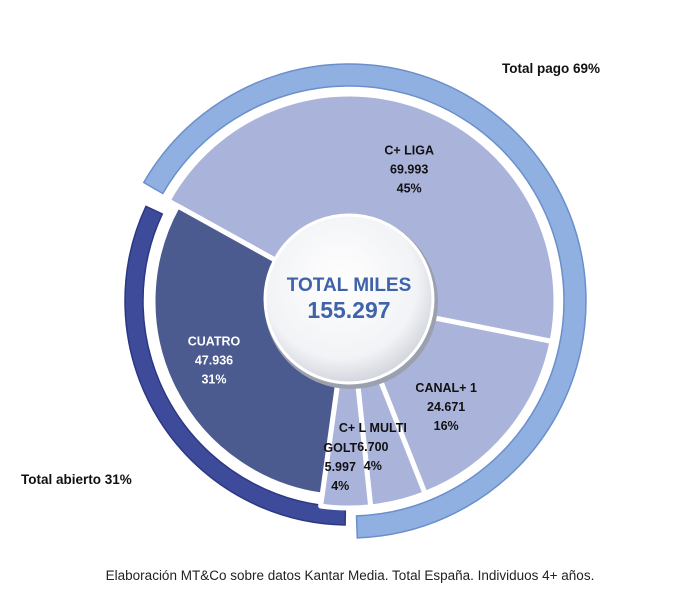 The image size is (700, 600). What do you see at coordinates (551, 68) in the screenshot?
I see `ring-label-total-pago: Total pago 69%` at bounding box center [551, 68].